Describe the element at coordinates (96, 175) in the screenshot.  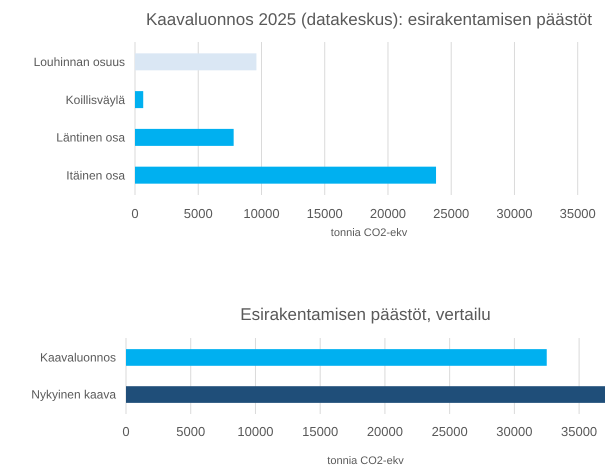
I see `y-tick-label: Itäinen osa` at that location.